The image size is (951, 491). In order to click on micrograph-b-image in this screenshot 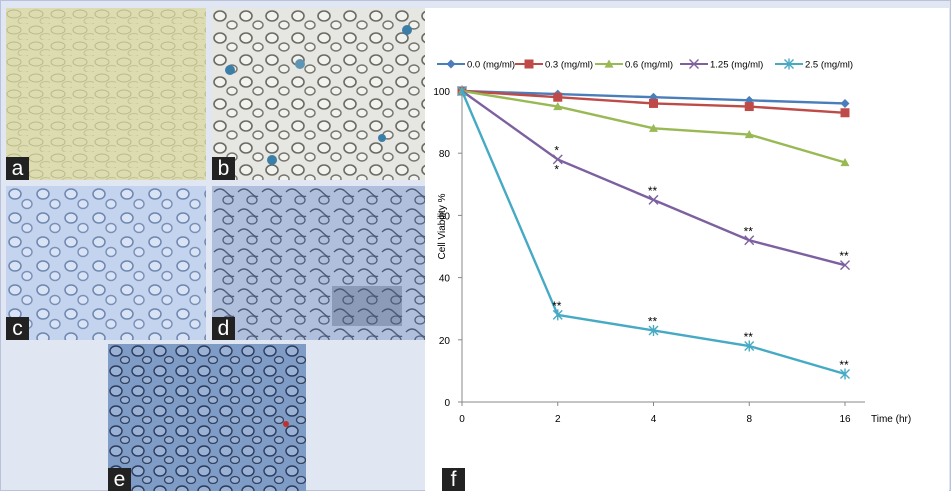, I will do `click(318, 94)`.